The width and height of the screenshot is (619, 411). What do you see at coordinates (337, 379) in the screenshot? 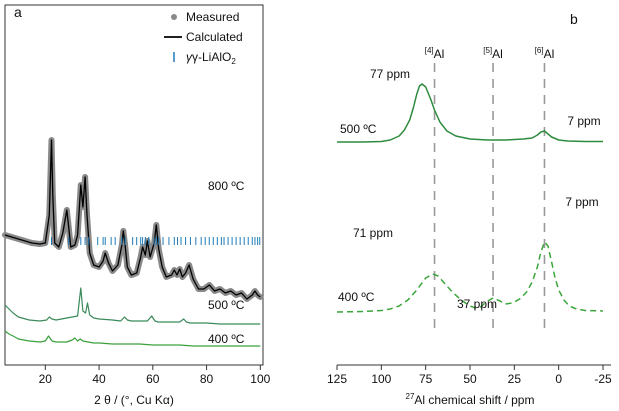
I see `x-tick-label-b: 125` at bounding box center [337, 379].